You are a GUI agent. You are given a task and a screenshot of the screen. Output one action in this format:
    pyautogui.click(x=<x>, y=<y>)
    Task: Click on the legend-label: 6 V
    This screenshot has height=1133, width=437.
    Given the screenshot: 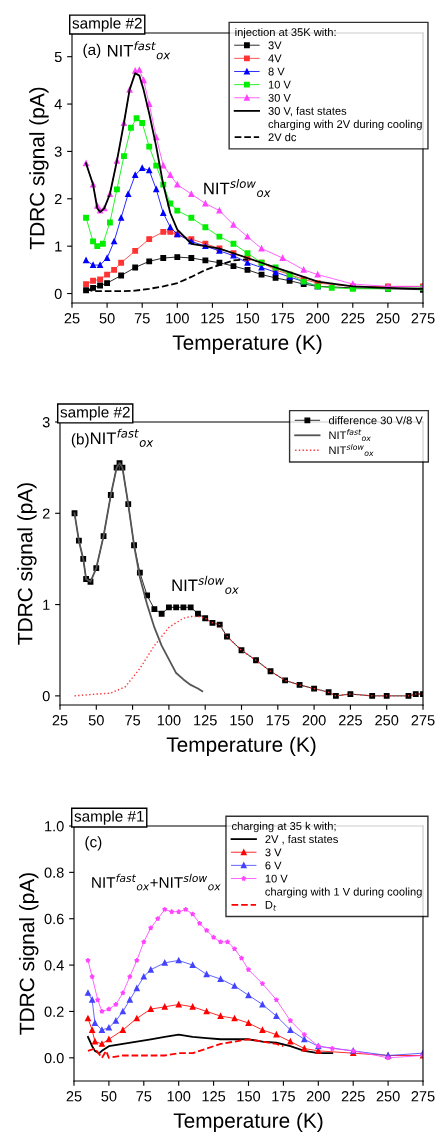 What is the action you would take?
    pyautogui.click(x=273, y=865)
    